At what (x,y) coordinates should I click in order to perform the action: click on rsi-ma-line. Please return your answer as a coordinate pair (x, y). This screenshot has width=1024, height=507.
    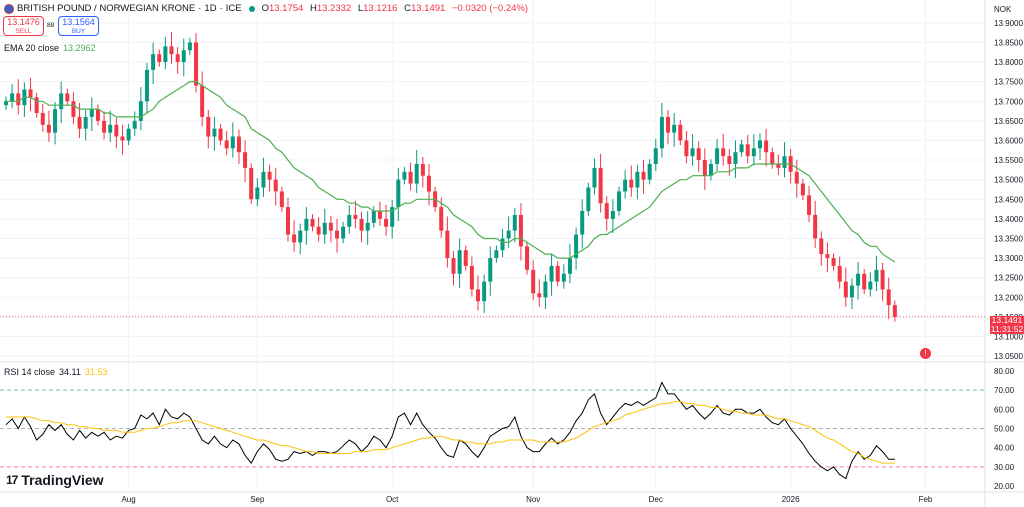
    Looking at the image, I should click on (450, 432).